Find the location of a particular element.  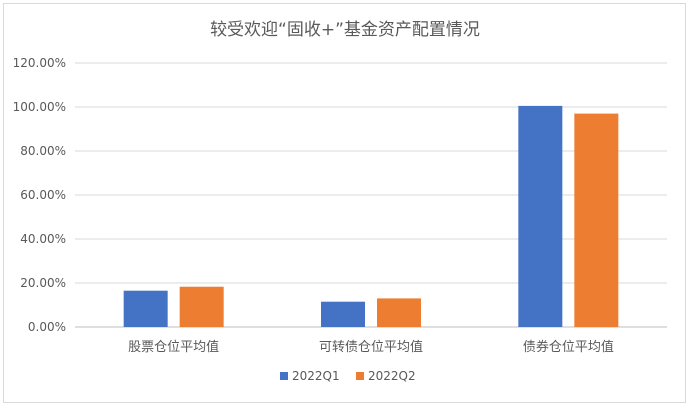

y-tick-label: 80.00% is located at coordinates (43, 151).